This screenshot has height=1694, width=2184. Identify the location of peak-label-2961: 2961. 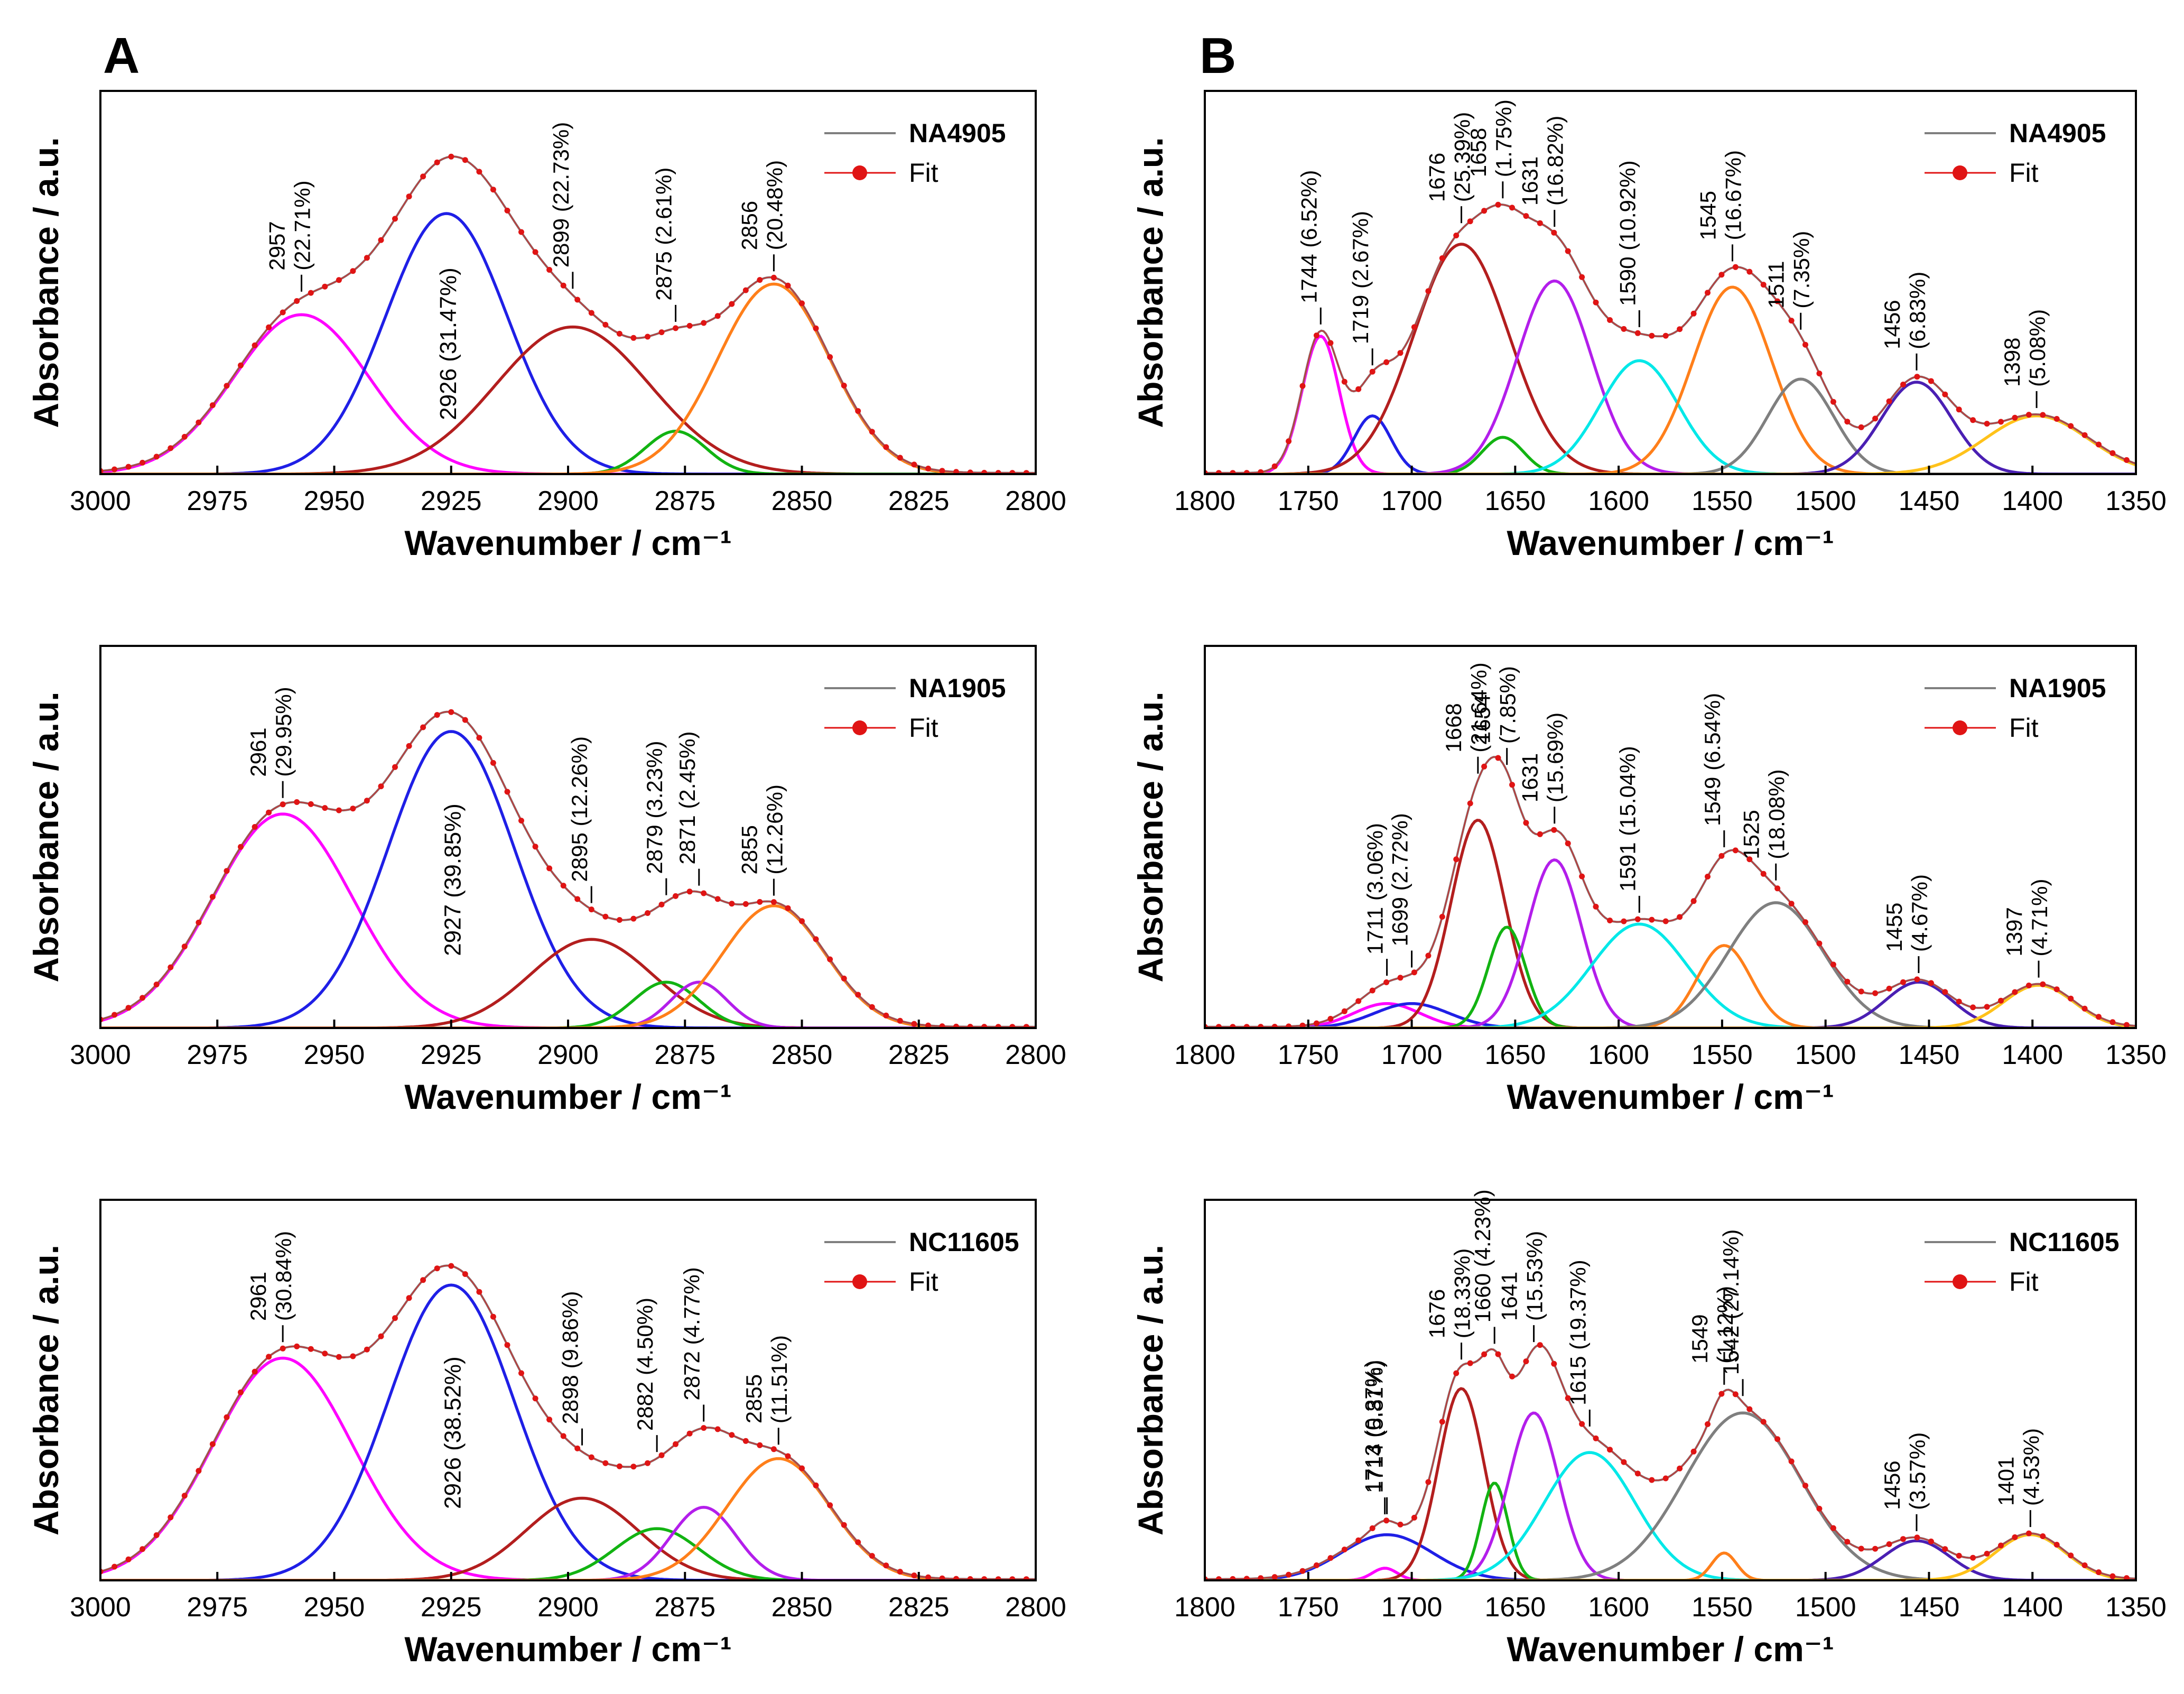
(258, 1296).